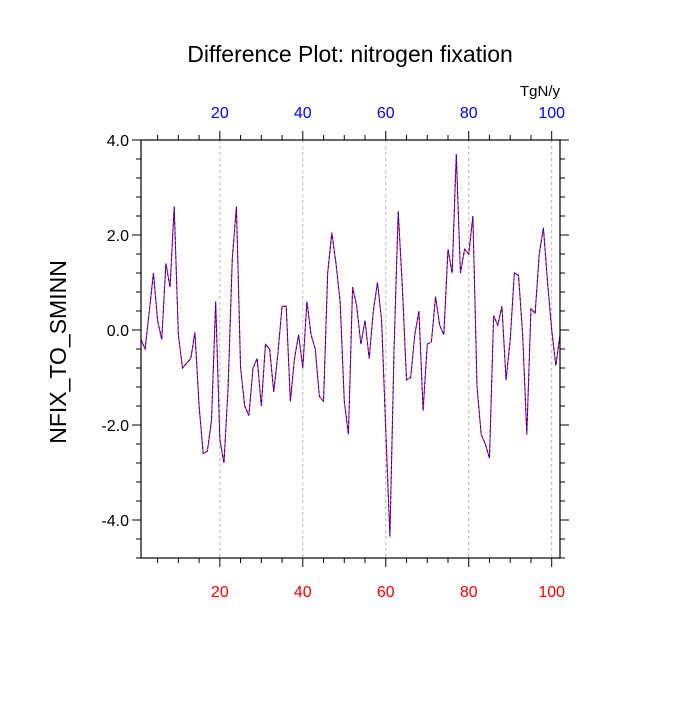 Image resolution: width=700 pixels, height=705 pixels. Describe the element at coordinates (118, 141) in the screenshot. I see `y-tick-label: 4.0` at that location.